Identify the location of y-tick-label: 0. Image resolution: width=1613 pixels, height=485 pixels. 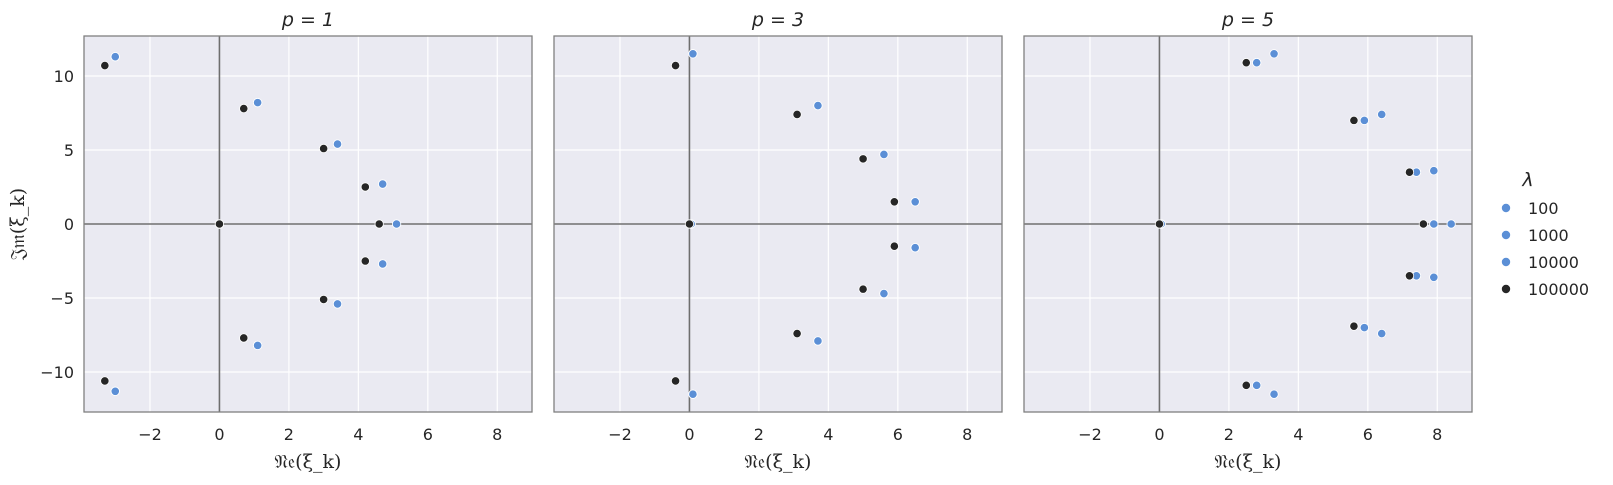
(69, 224).